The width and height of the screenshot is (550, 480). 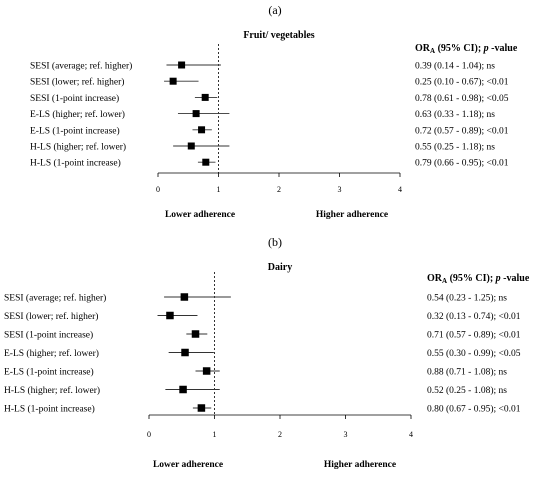 I want to click on or-value-text: 0.54 (0.23 - 1.25); ns, so click(x=467, y=298).